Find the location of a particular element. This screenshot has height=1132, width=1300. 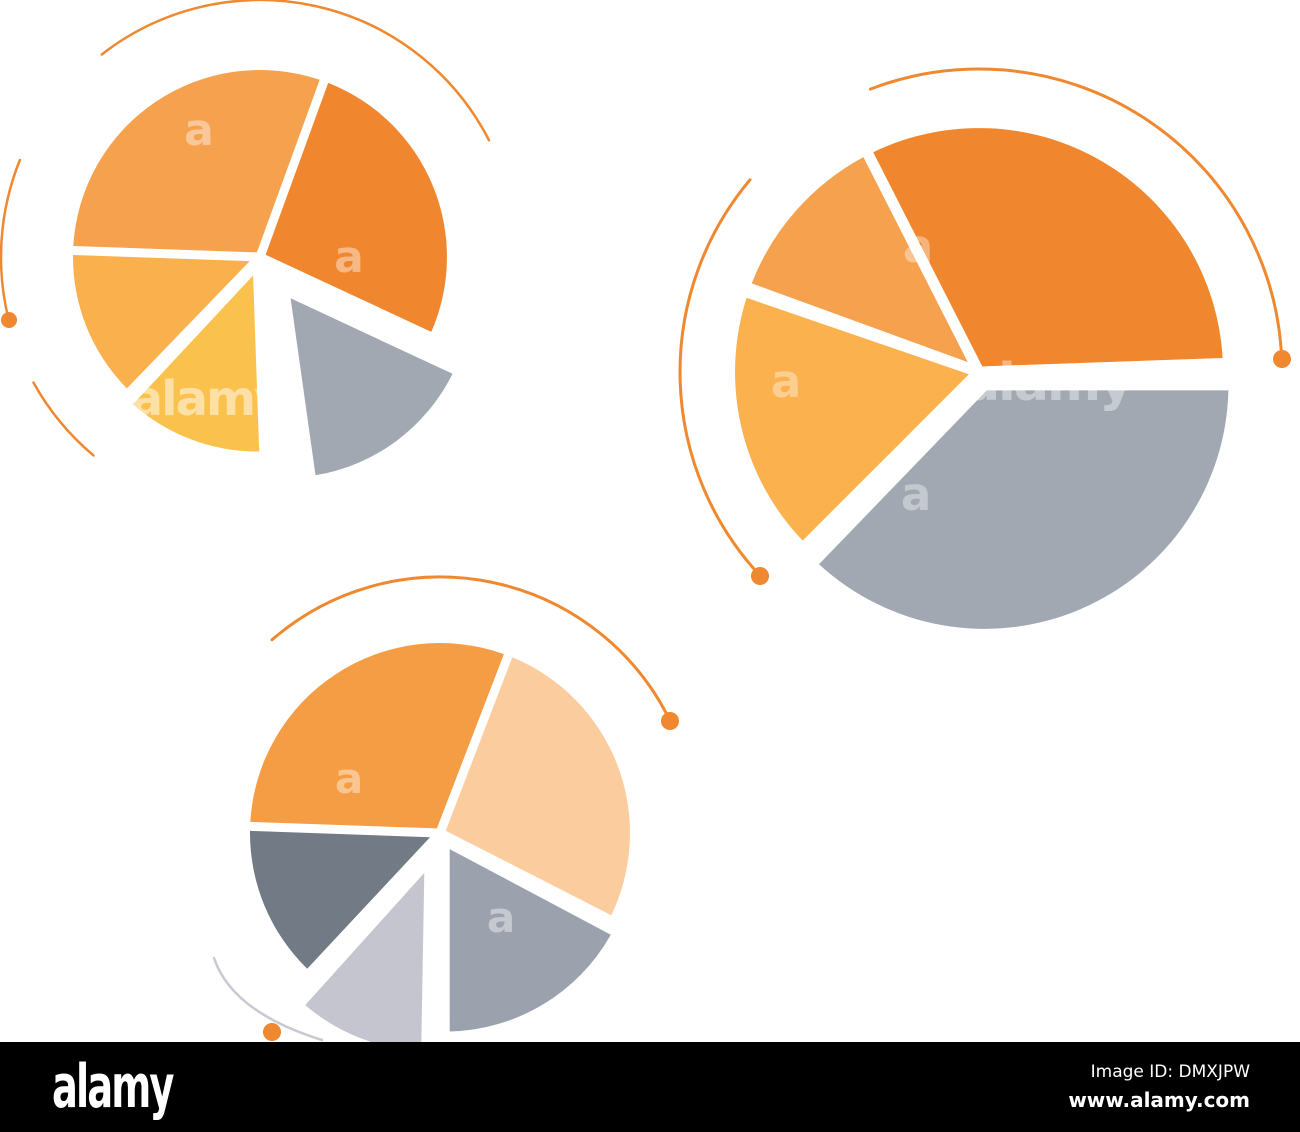

pie-slice-bottom-pie-dark-slate is located at coordinates (339, 899).